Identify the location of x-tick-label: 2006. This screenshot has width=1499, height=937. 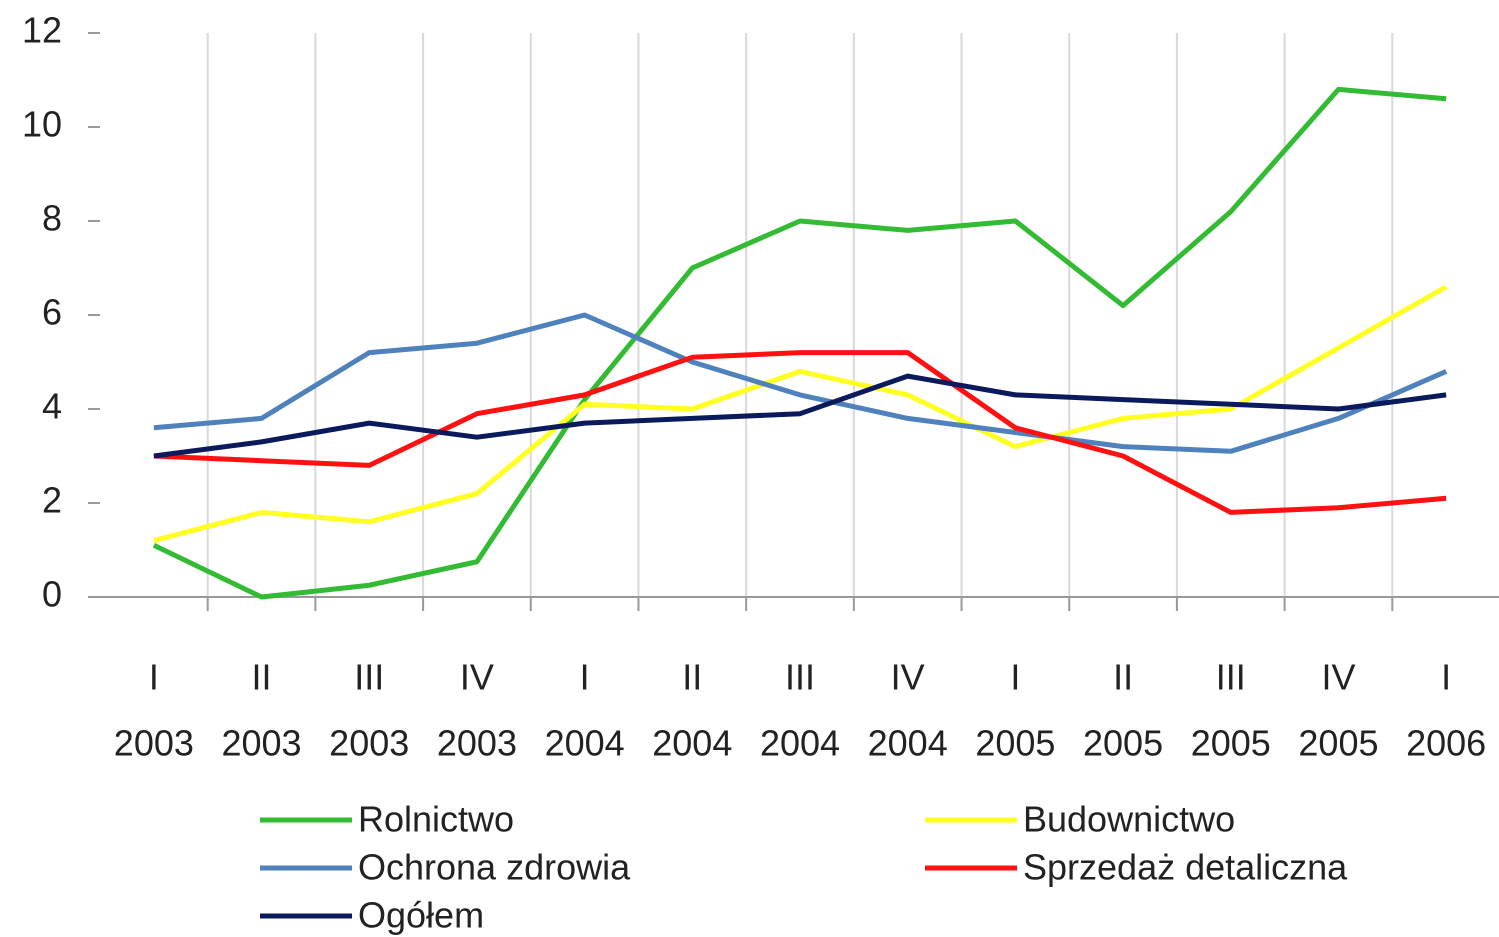
(1446, 743).